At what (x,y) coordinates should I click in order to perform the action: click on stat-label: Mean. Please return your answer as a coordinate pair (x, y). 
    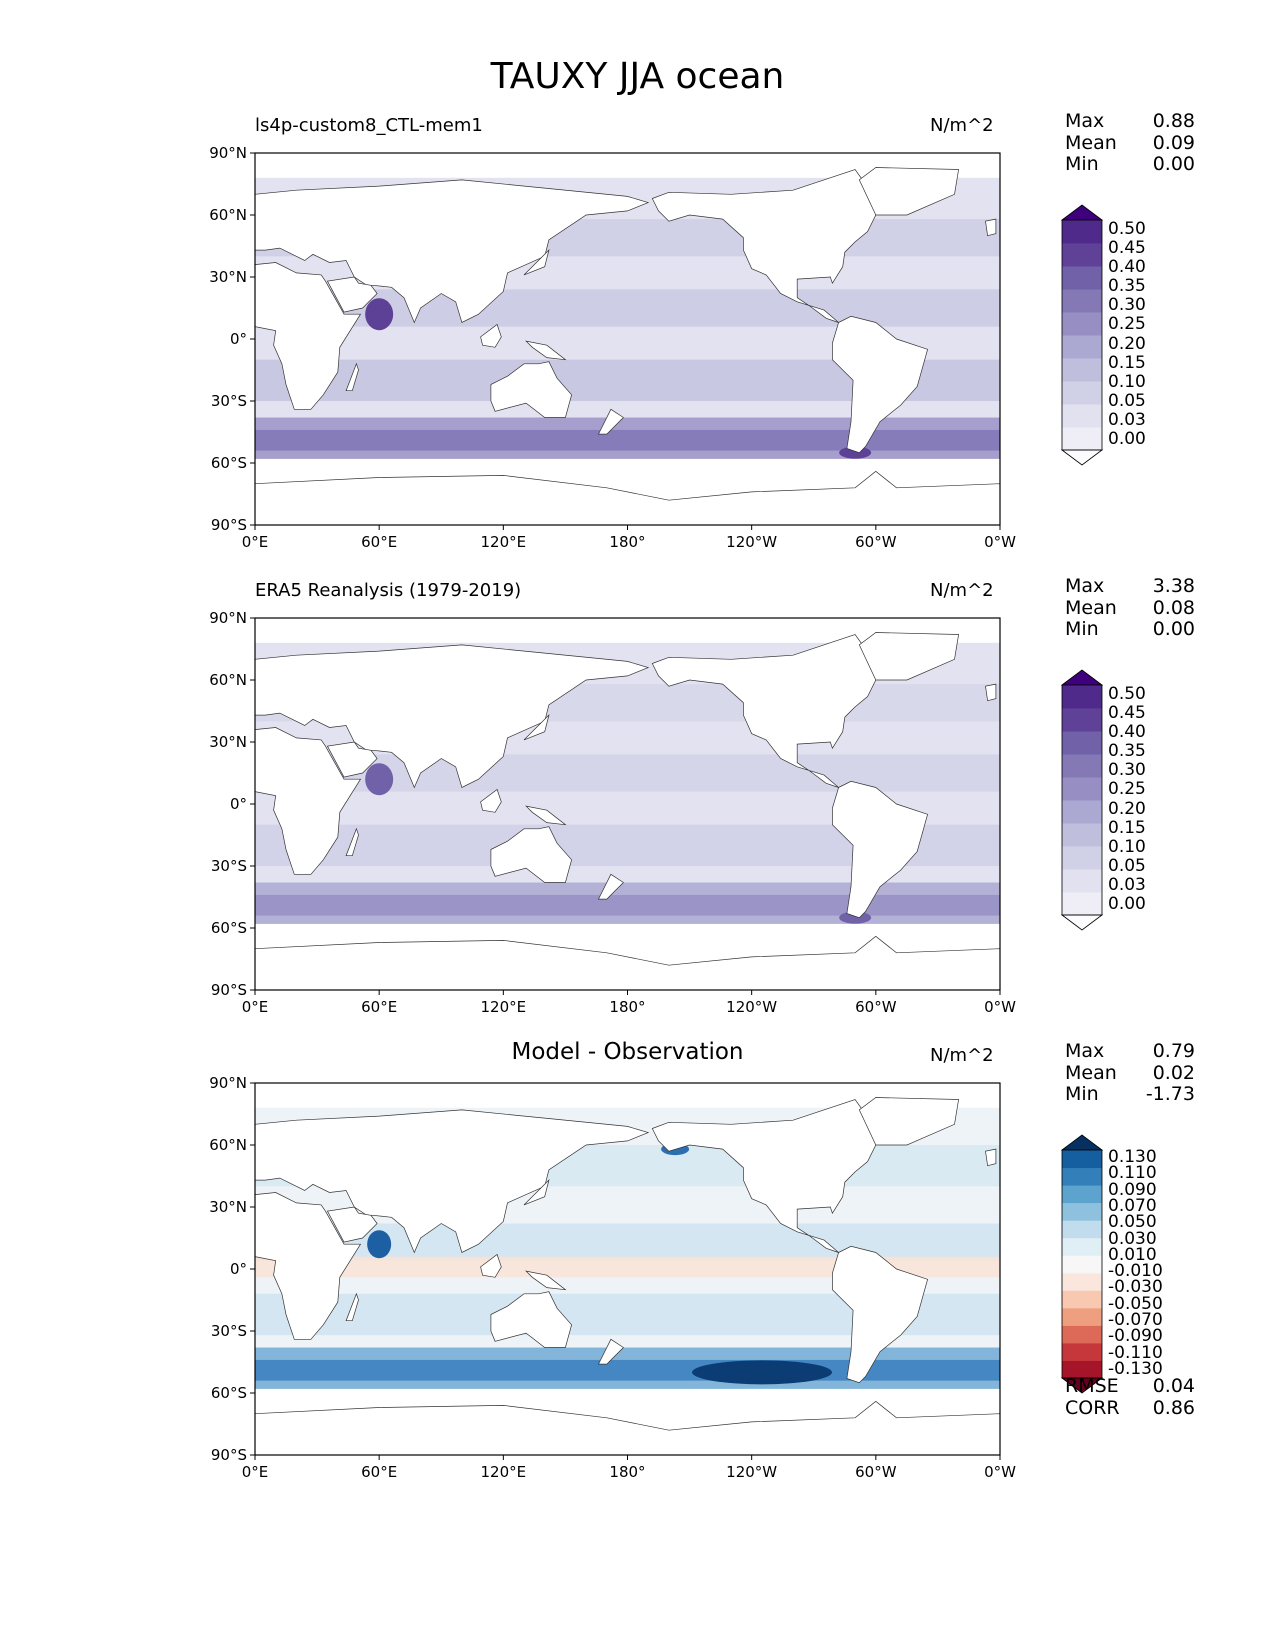
    Looking at the image, I should click on (1091, 607).